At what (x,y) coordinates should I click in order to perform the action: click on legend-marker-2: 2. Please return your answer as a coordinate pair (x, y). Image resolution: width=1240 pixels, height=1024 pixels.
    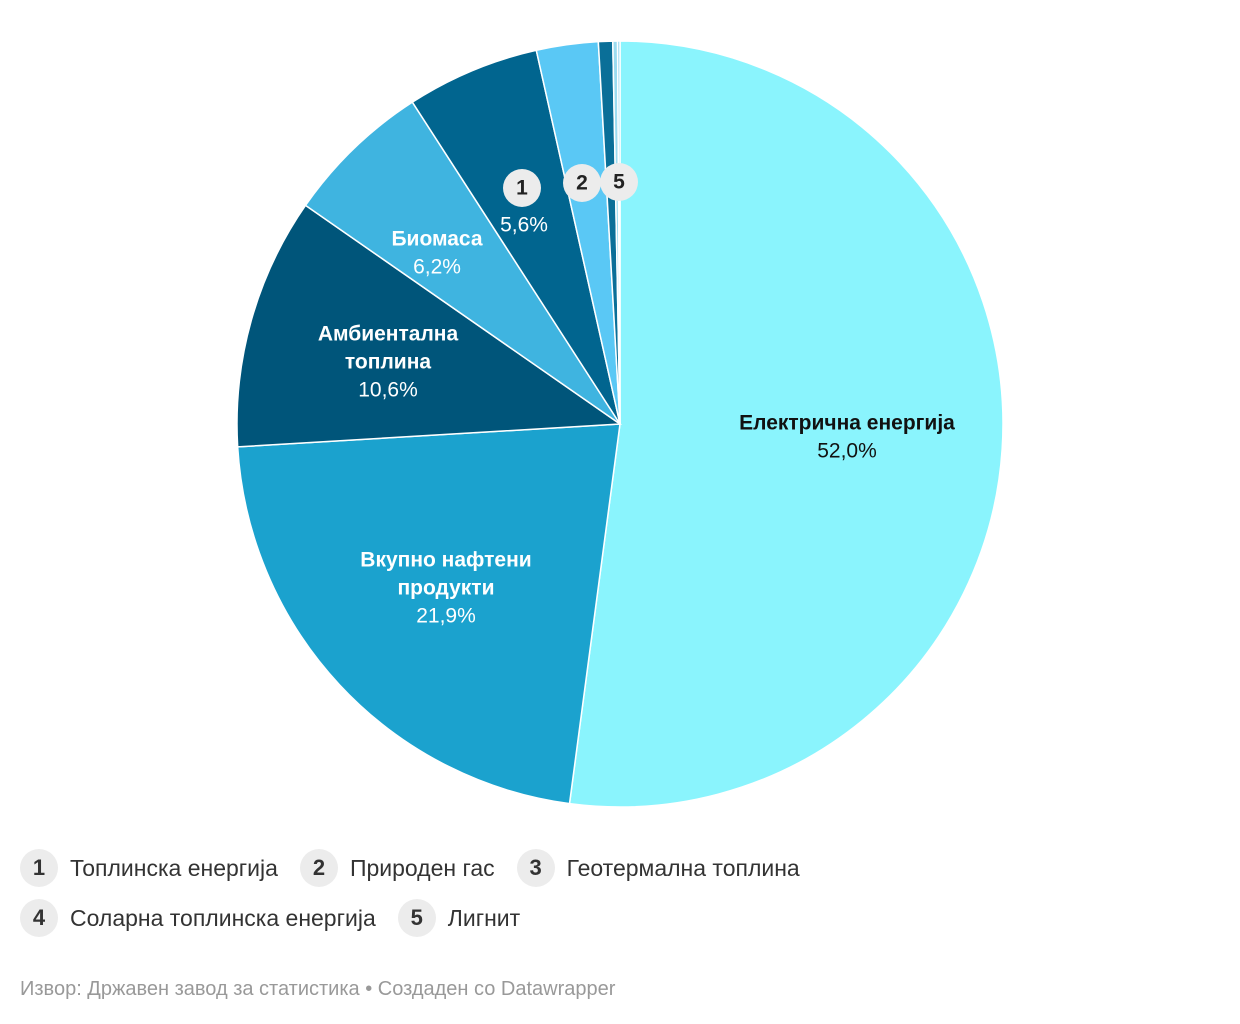
    Looking at the image, I should click on (318, 868).